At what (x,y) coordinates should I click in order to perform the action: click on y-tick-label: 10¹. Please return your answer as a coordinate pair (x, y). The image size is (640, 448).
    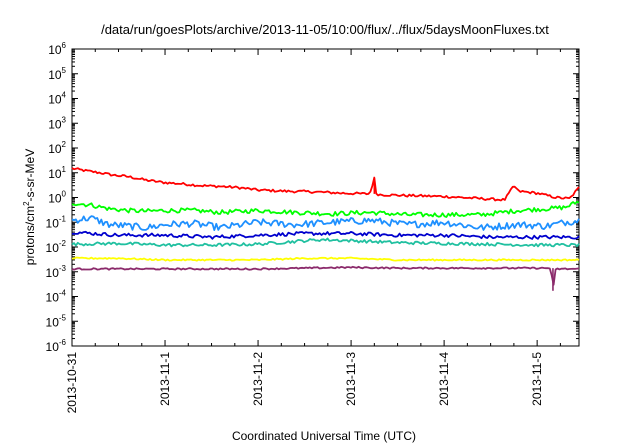
    Looking at the image, I should click on (57, 173).